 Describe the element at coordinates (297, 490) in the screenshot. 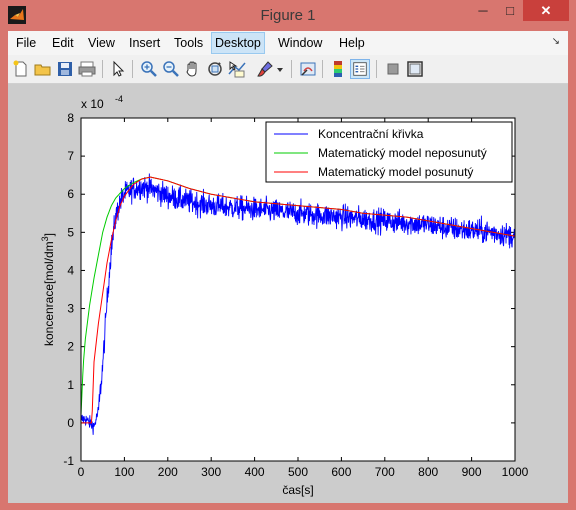

I see `x-axis-label: čas[s]` at that location.